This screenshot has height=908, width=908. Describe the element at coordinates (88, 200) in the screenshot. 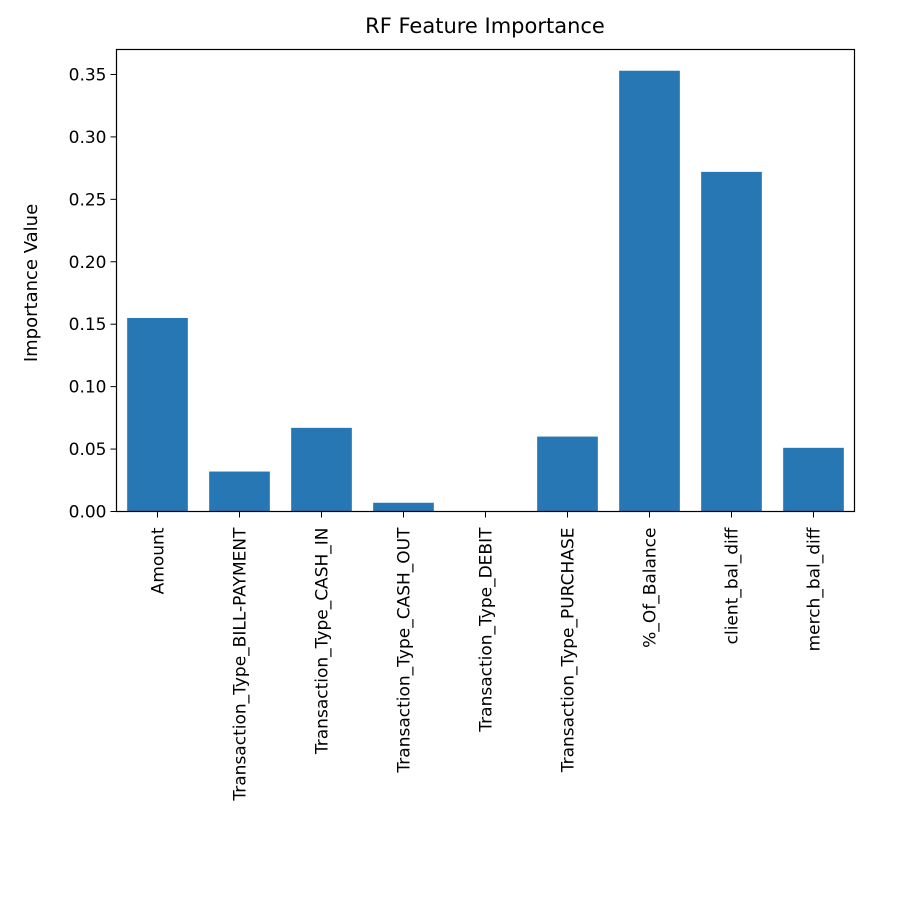

I see `y-tick-label: 0.25` at that location.